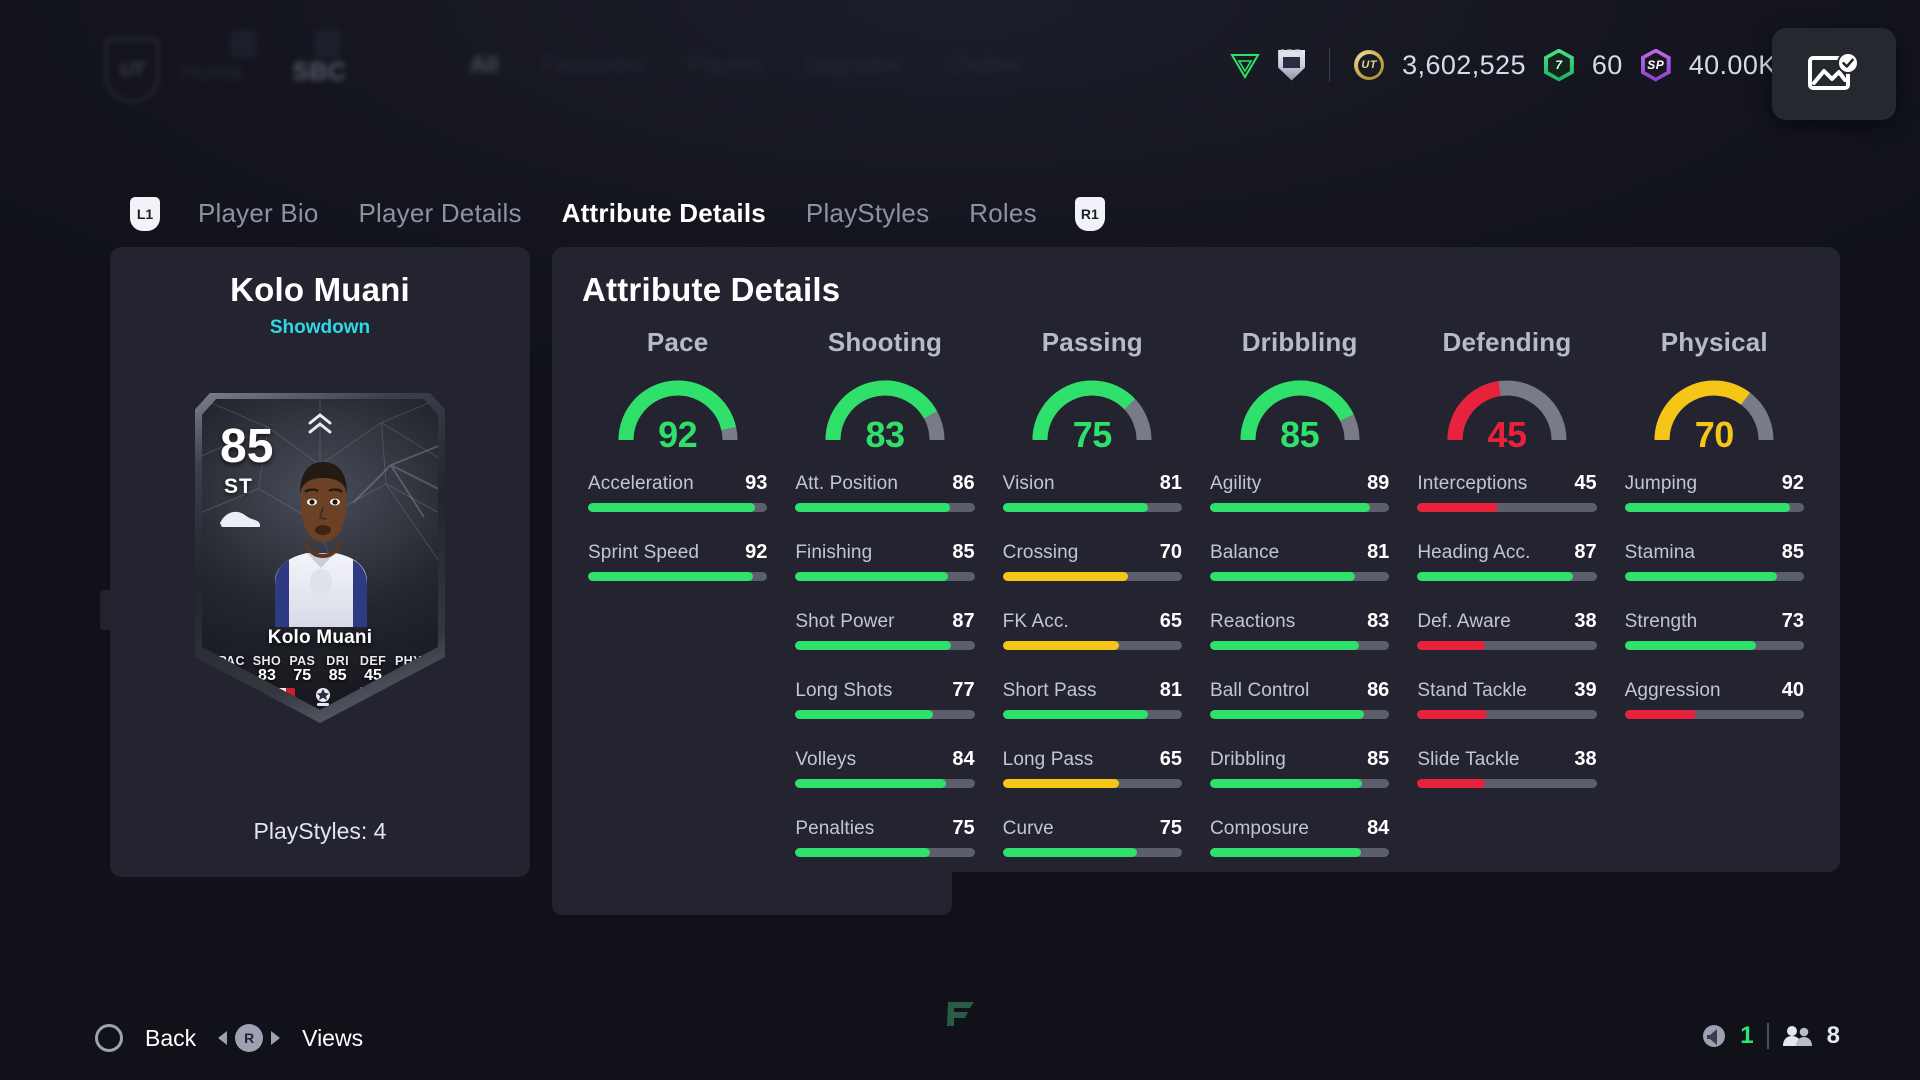 This screenshot has width=1920, height=1080. What do you see at coordinates (1245, 65) in the screenshot?
I see `division-triangle-icon` at bounding box center [1245, 65].